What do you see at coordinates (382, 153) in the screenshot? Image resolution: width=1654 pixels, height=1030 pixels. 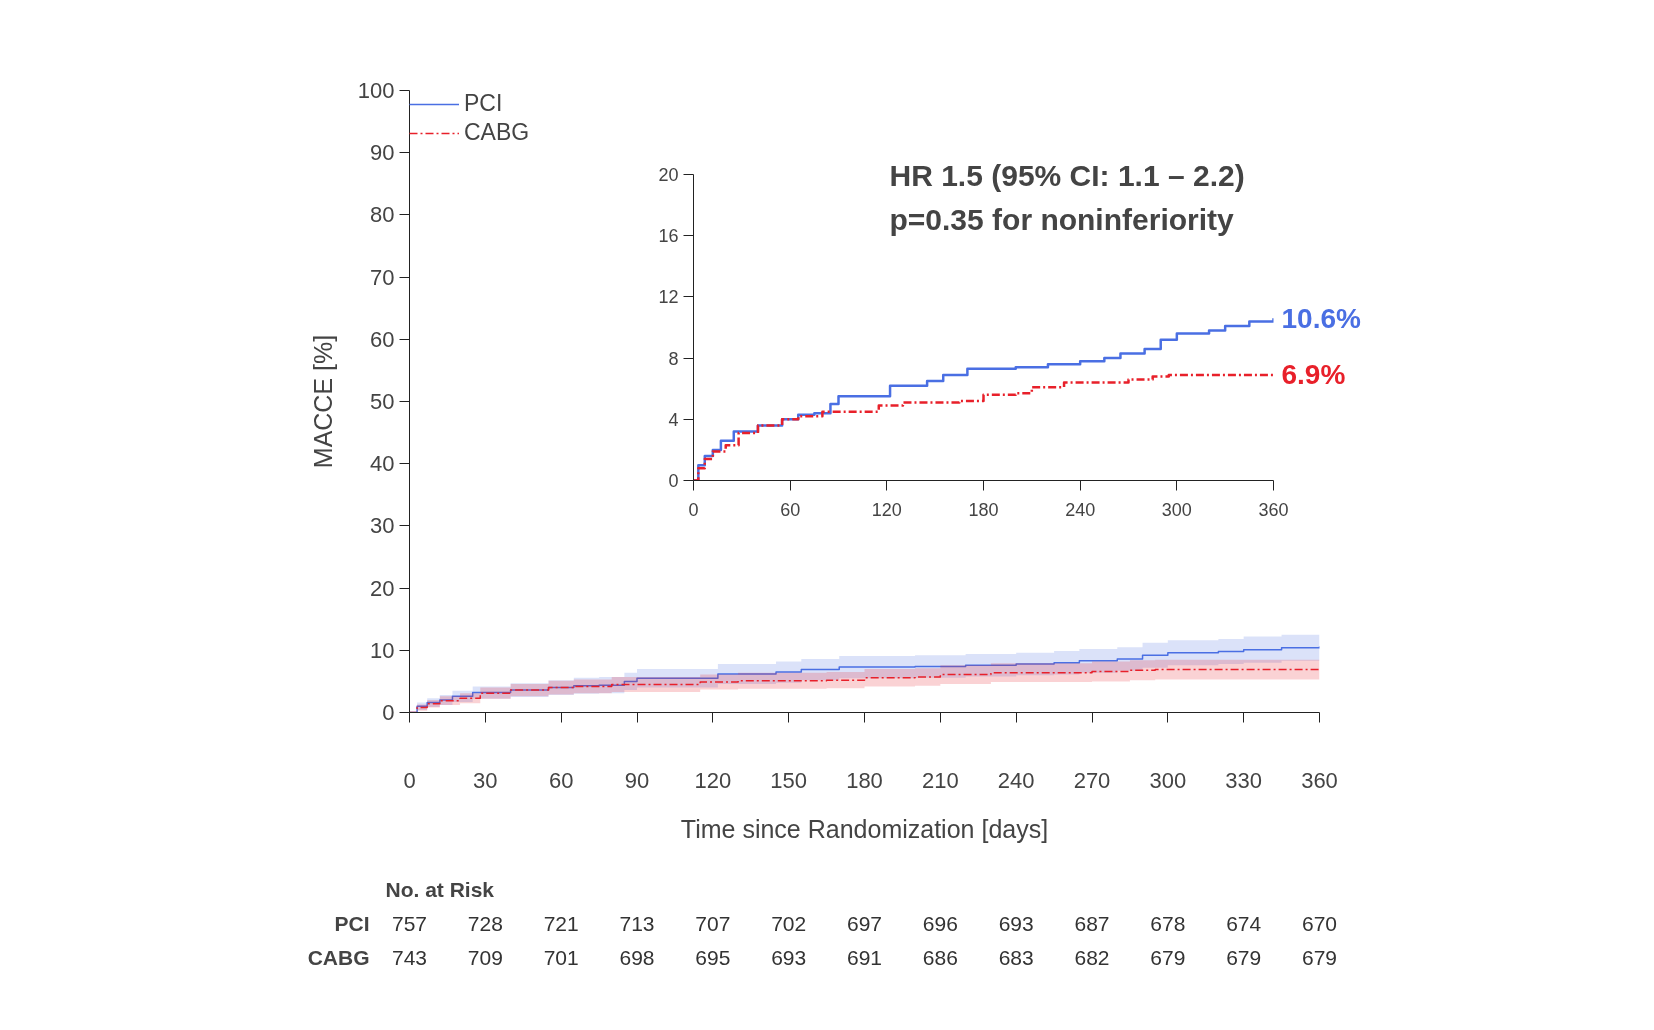 I see `y-tick-label: 90` at bounding box center [382, 153].